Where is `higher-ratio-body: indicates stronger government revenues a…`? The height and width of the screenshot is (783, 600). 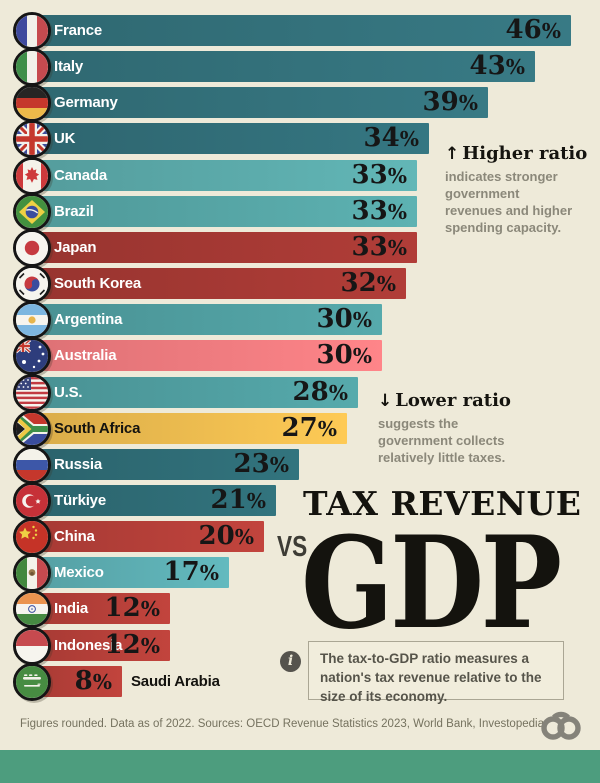 higher-ratio-body: indicates stronger government revenues a… is located at coordinates (509, 202).